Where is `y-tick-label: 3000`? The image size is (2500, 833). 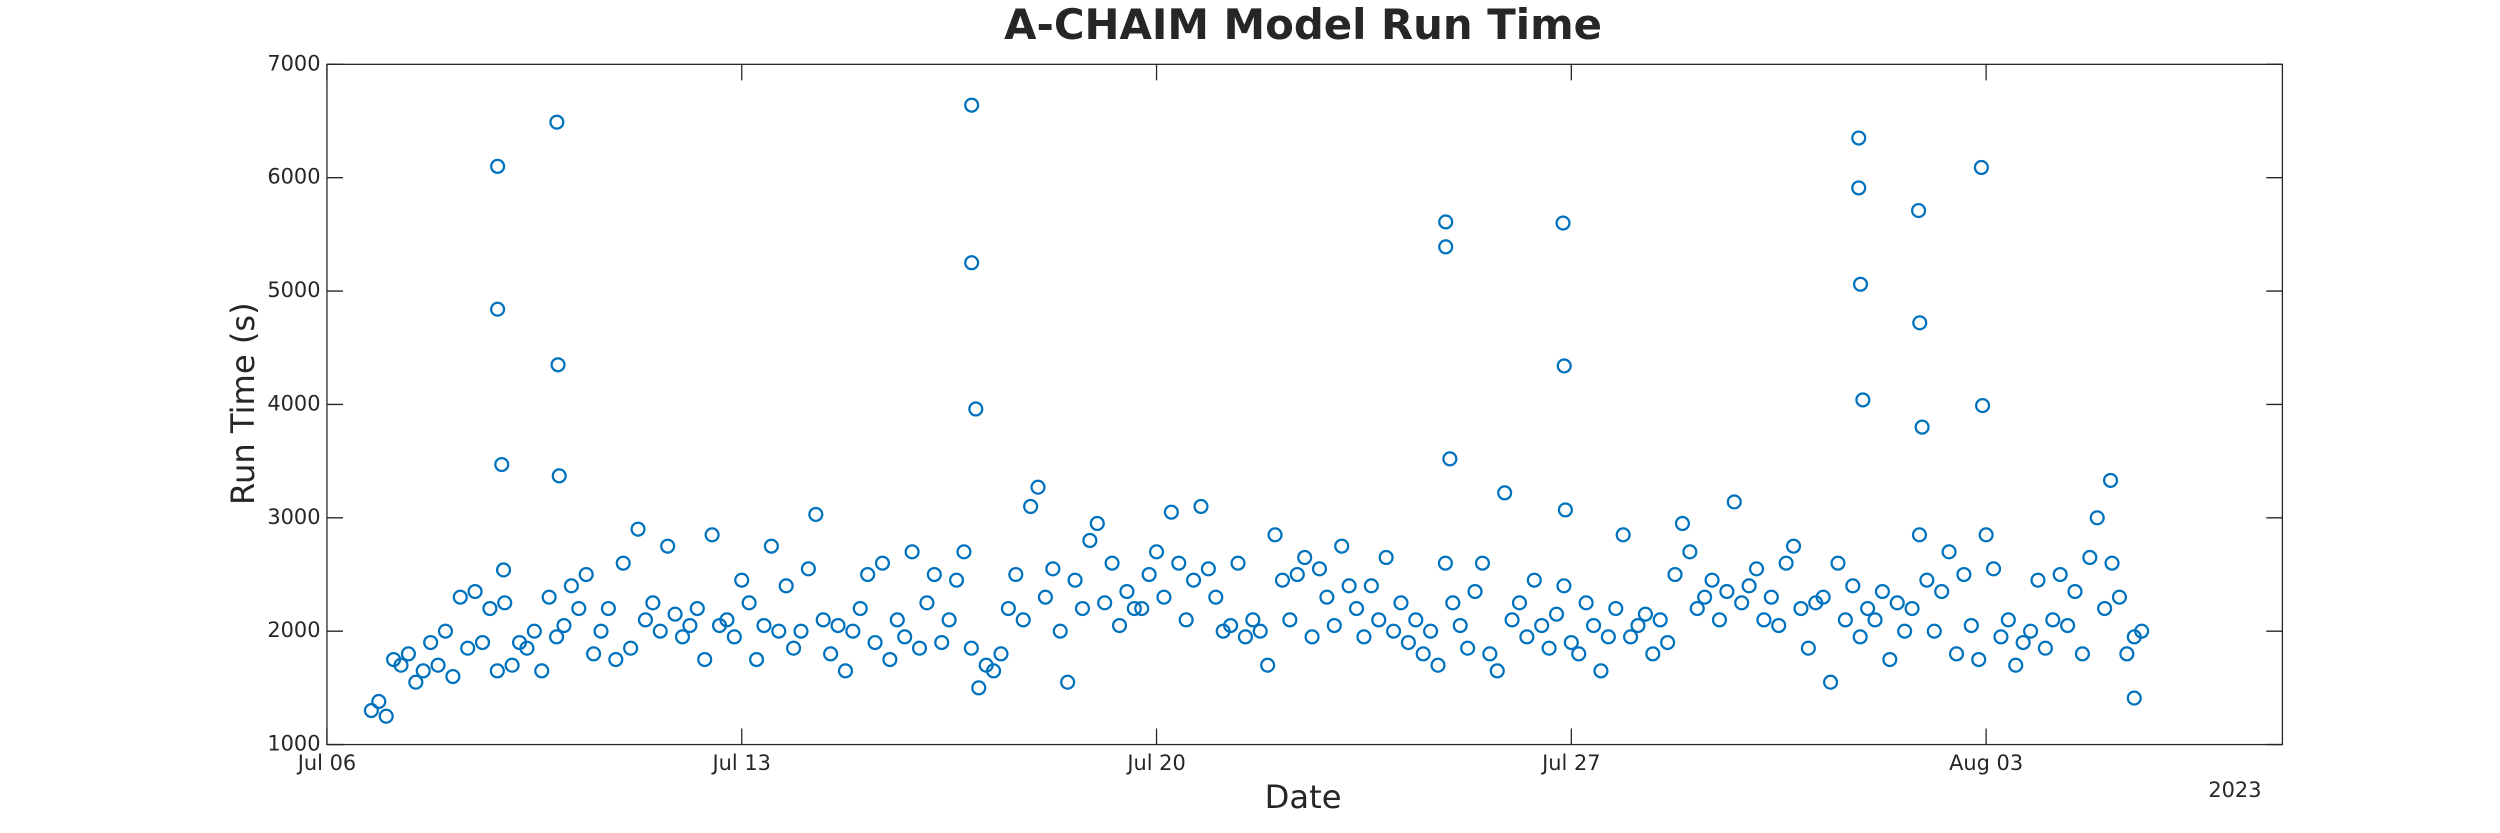 y-tick-label: 3000 is located at coordinates (293, 517).